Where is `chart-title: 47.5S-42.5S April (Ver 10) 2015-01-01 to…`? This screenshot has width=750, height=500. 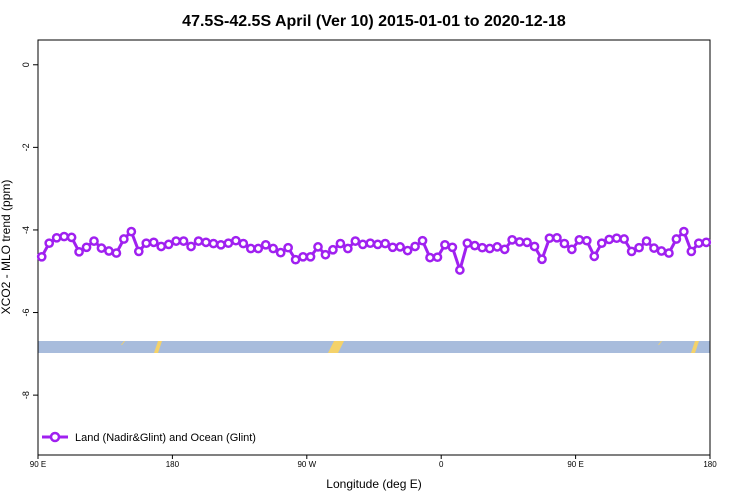 chart-title: 47.5S-42.5S April (Ver 10) 2015-01-01 to… is located at coordinates (374, 21).